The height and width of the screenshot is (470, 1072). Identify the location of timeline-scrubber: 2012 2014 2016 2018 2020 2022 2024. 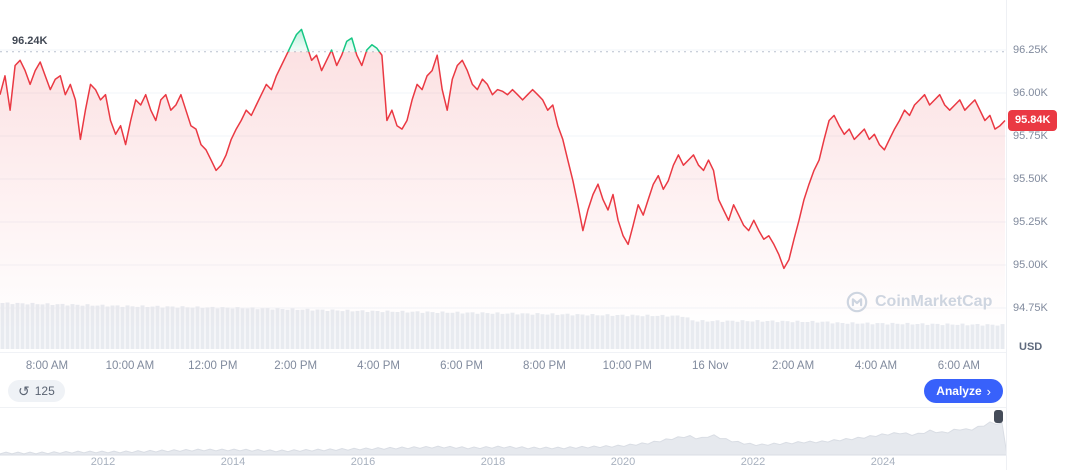
(503, 438).